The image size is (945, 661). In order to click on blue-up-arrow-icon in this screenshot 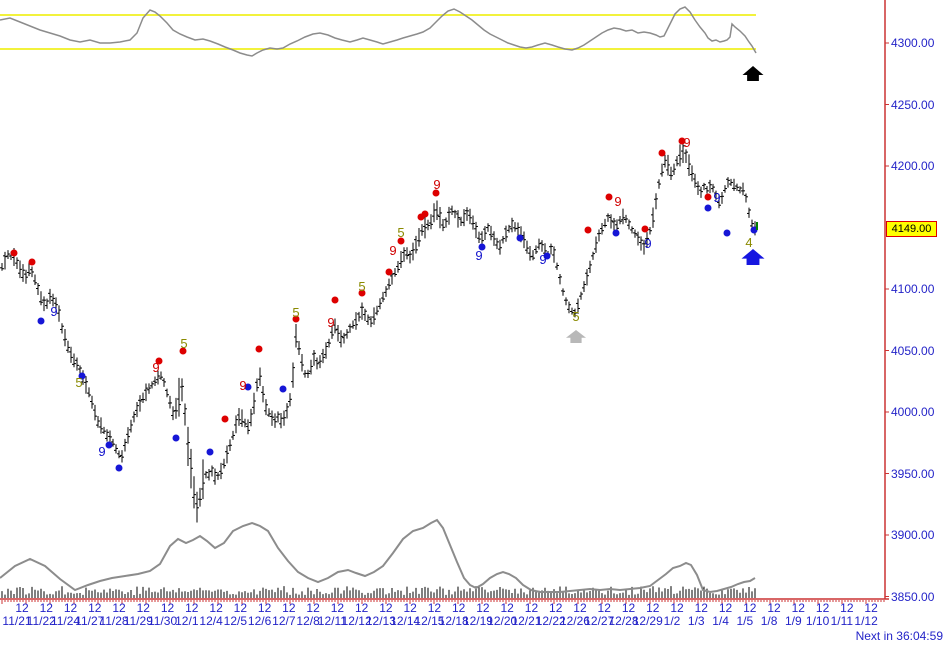, I will do `click(753, 257)`.